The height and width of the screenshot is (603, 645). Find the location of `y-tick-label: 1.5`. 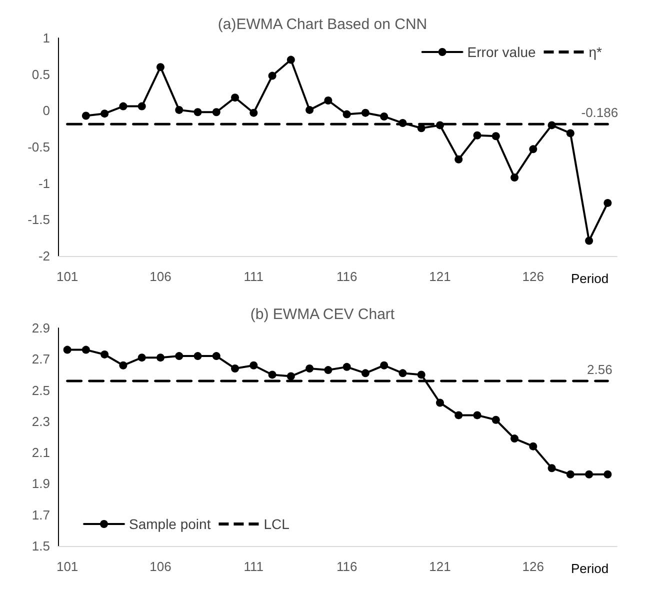

y-tick-label: 1.5 is located at coordinates (41, 546).